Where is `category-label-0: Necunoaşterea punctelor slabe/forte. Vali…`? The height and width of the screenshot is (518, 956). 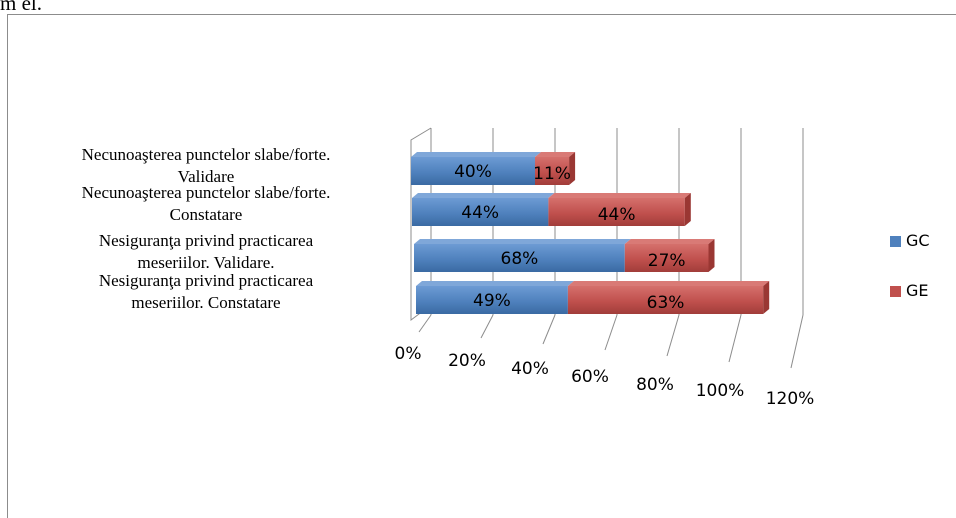
category-label-0: Necunoaşterea punctelor slabe/forte. Vali… is located at coordinates (206, 165).